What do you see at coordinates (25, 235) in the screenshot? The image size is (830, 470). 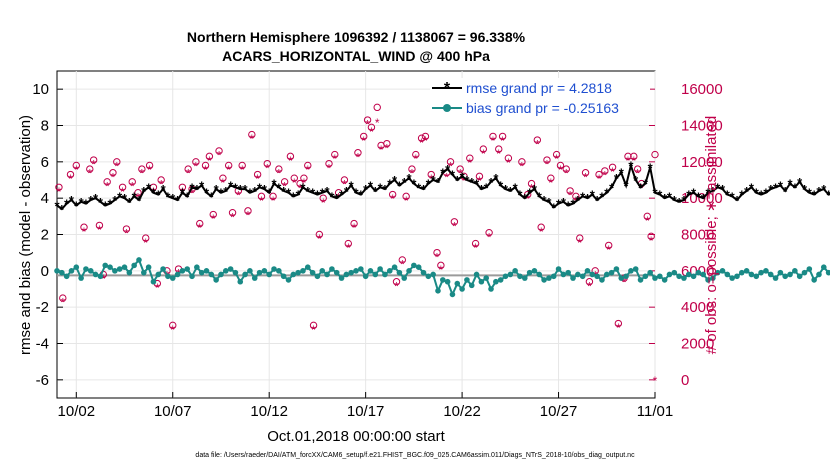 I see `left-y-axis-label: rmse and bias (model - observation)` at bounding box center [25, 235].